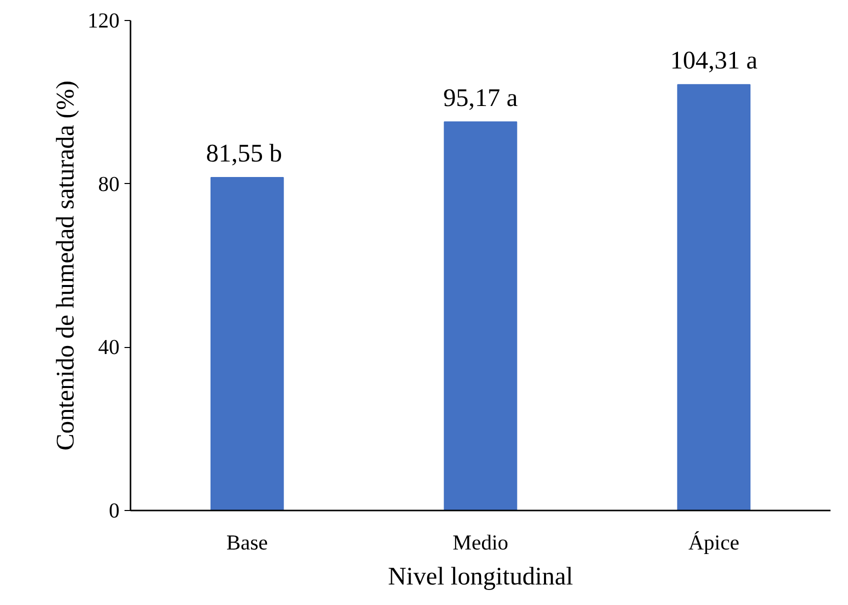 The image size is (848, 605). I want to click on data-label: 104,31 a, so click(714, 60).